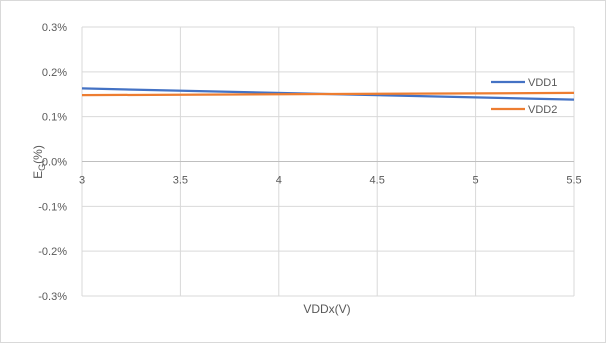 This screenshot has width=606, height=343. What do you see at coordinates (82, 181) in the screenshot?
I see `x-tick-label: 3` at bounding box center [82, 181].